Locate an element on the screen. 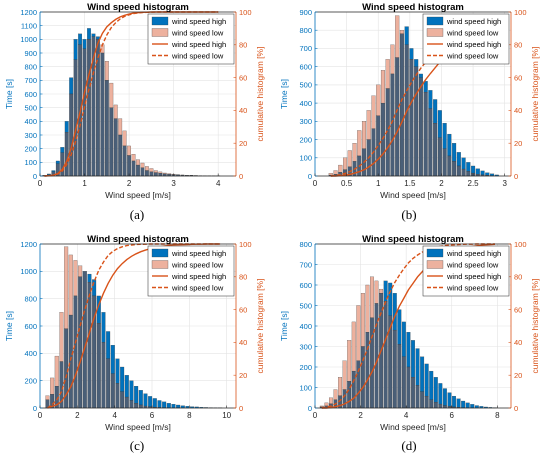  chart-title: Wind speed histogram is located at coordinates (138, 239).